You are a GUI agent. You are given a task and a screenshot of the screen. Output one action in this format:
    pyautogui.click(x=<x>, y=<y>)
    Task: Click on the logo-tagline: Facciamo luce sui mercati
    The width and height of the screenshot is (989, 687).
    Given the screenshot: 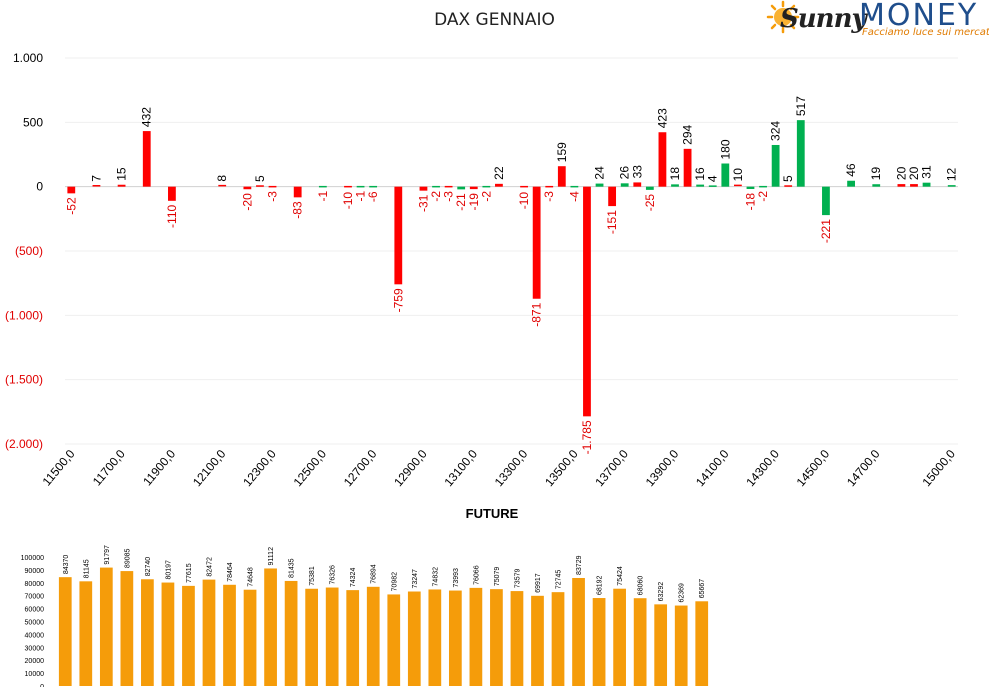 What is the action you would take?
    pyautogui.click(x=925, y=32)
    